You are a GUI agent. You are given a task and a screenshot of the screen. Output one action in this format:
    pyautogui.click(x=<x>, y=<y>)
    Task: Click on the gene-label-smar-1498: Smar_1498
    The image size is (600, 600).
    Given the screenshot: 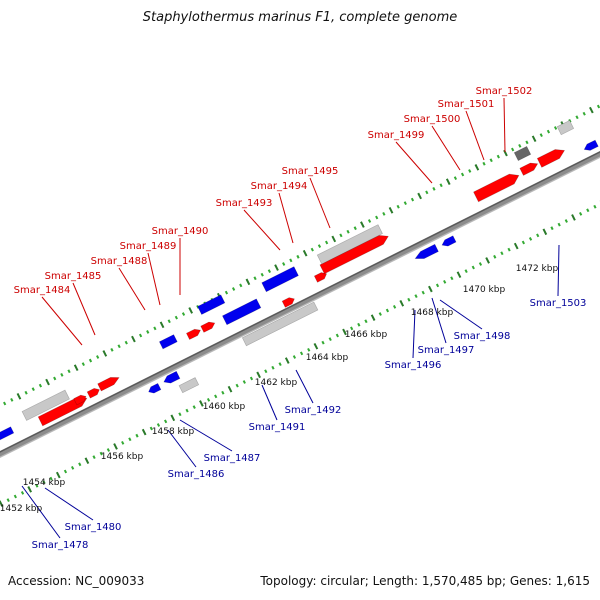 What is the action you would take?
    pyautogui.click(x=482, y=336)
    